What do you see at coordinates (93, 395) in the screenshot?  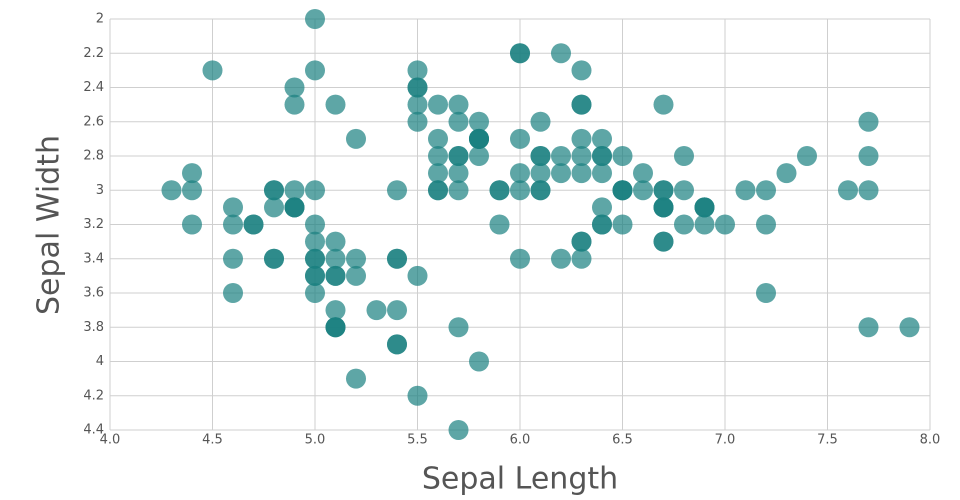 I see `y-tick-label: 4.2` at bounding box center [93, 395].